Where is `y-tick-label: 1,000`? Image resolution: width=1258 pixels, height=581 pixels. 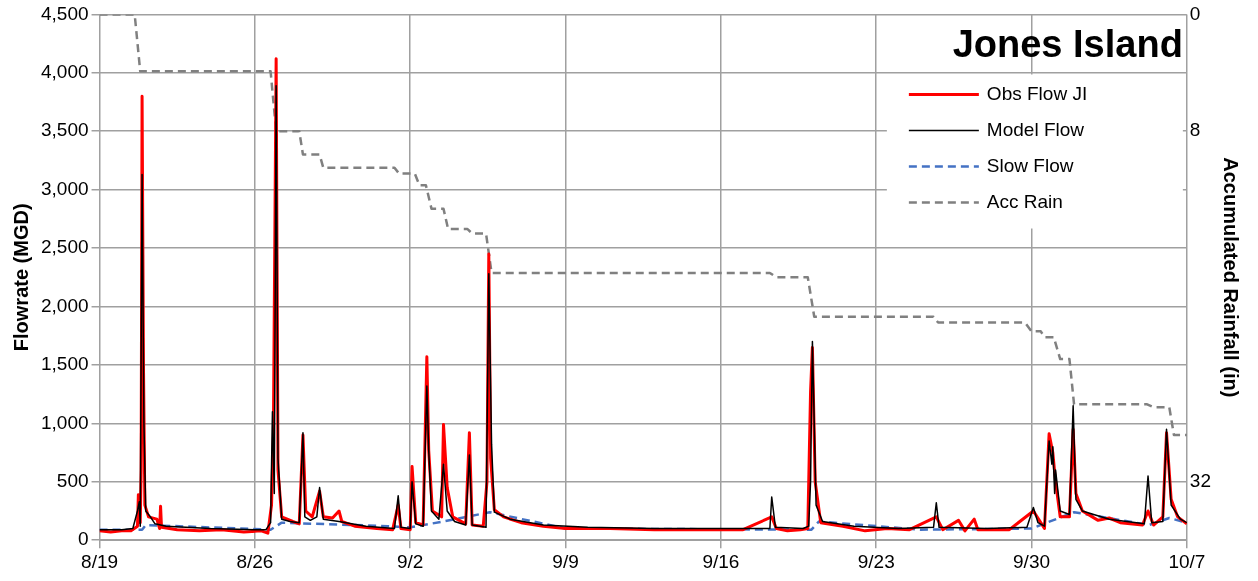 y-tick-label: 1,000 is located at coordinates (65, 422).